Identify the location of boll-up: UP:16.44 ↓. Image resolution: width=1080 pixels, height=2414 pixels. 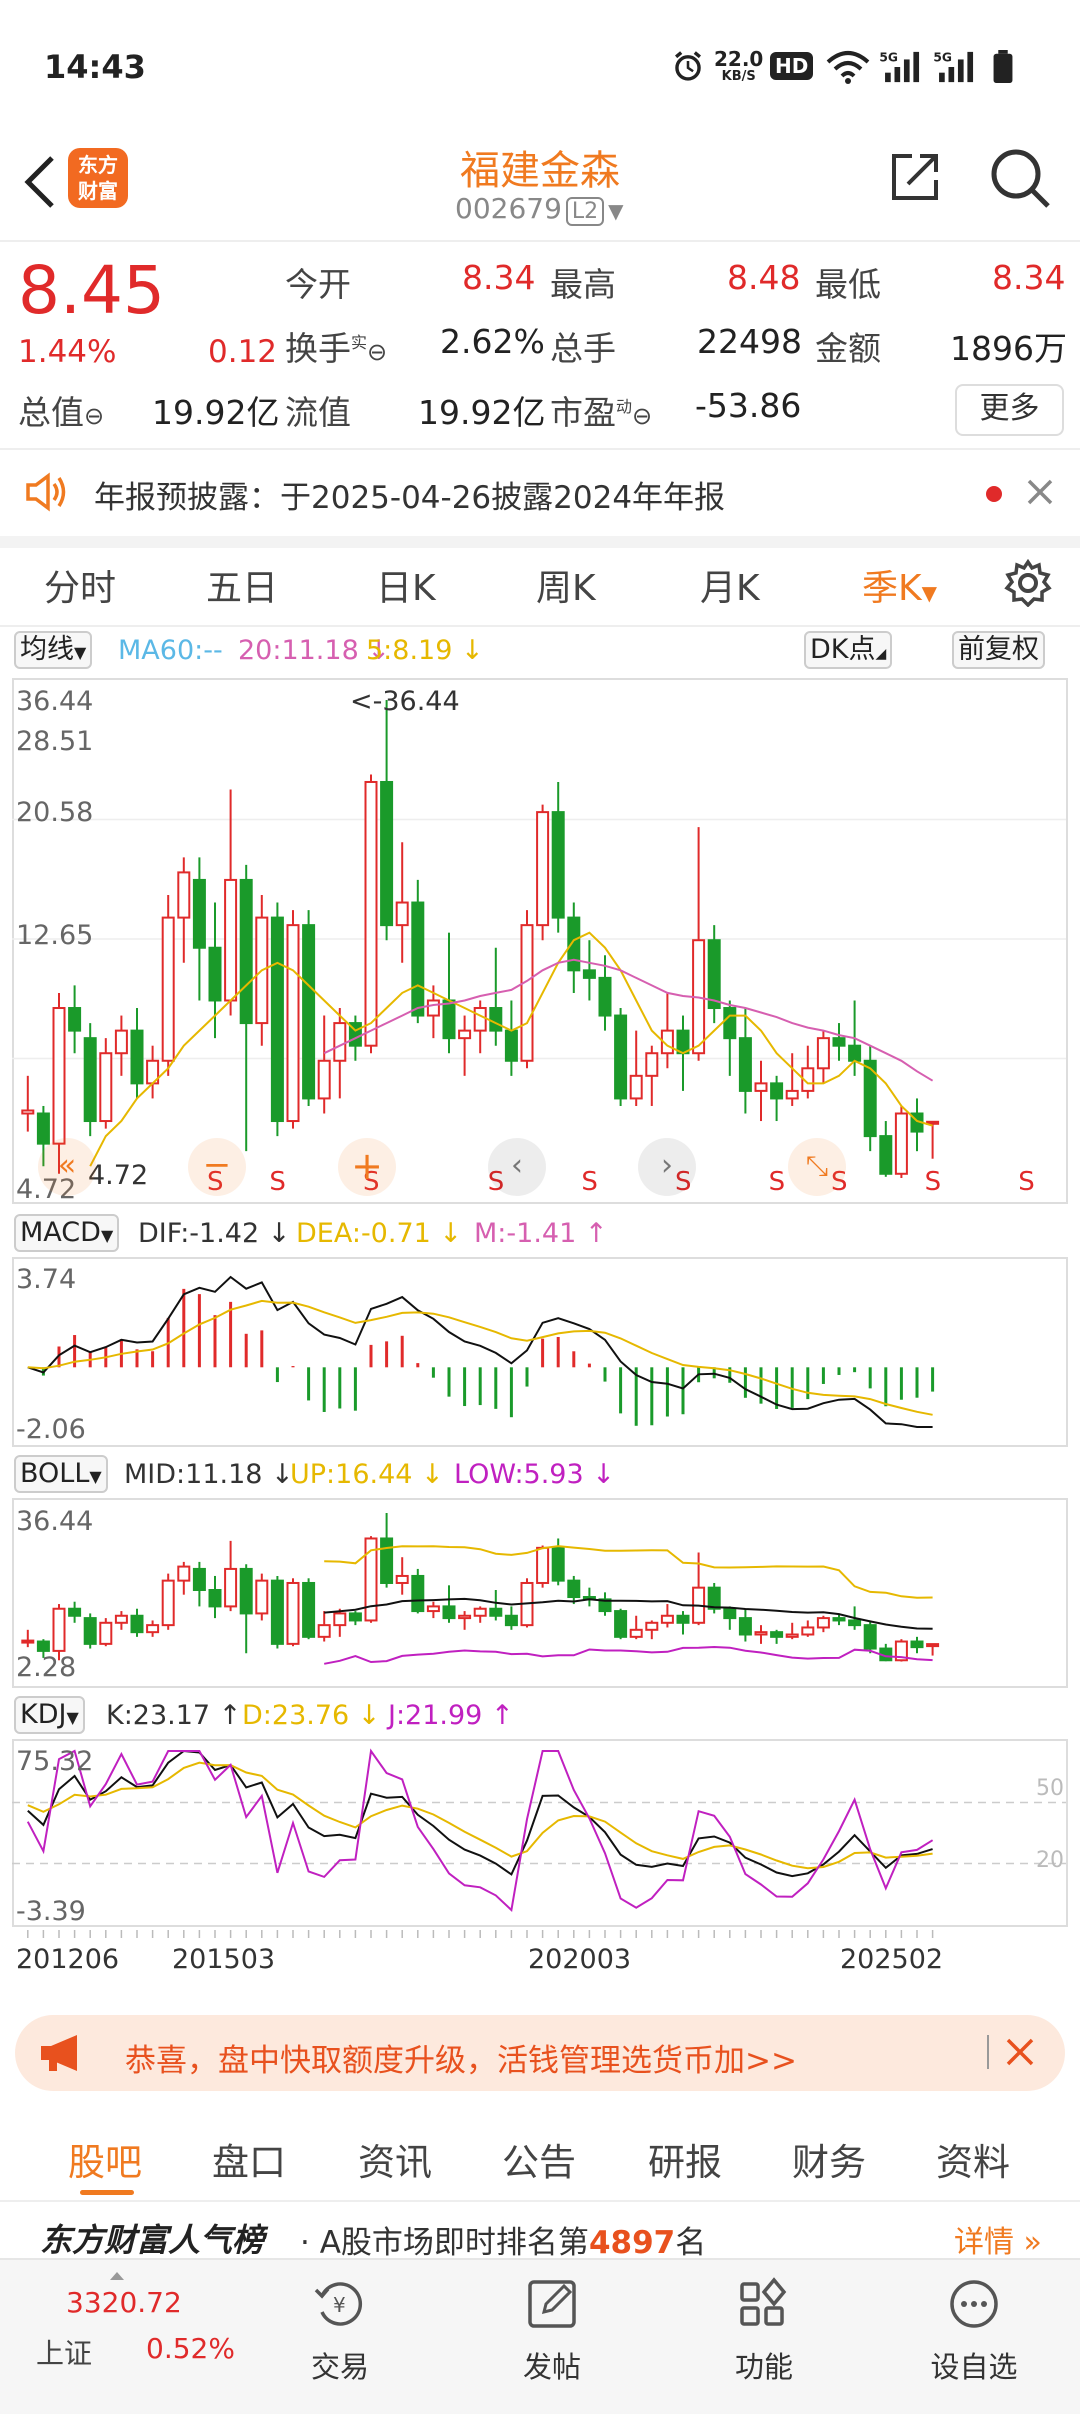
(367, 1474).